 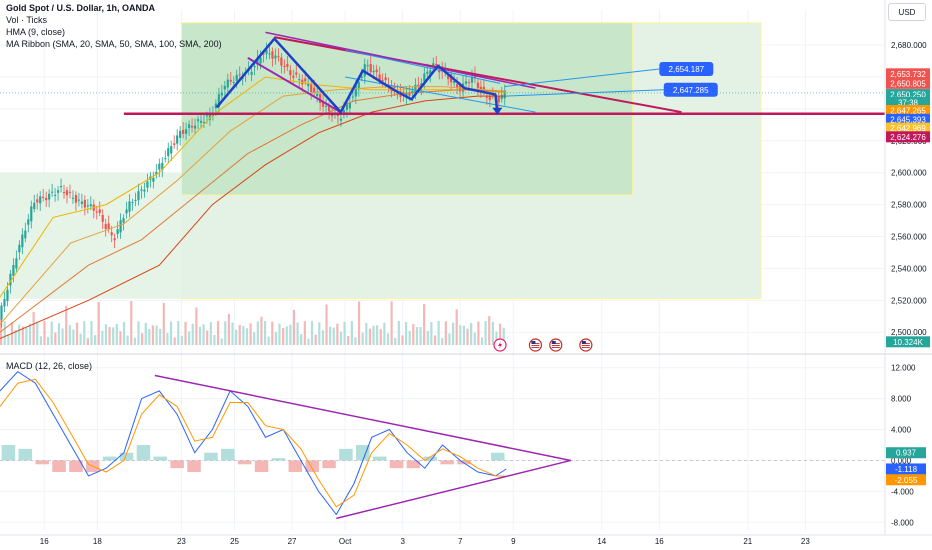 What do you see at coordinates (805, 541) in the screenshot?
I see `time-tick-label: 23` at bounding box center [805, 541].